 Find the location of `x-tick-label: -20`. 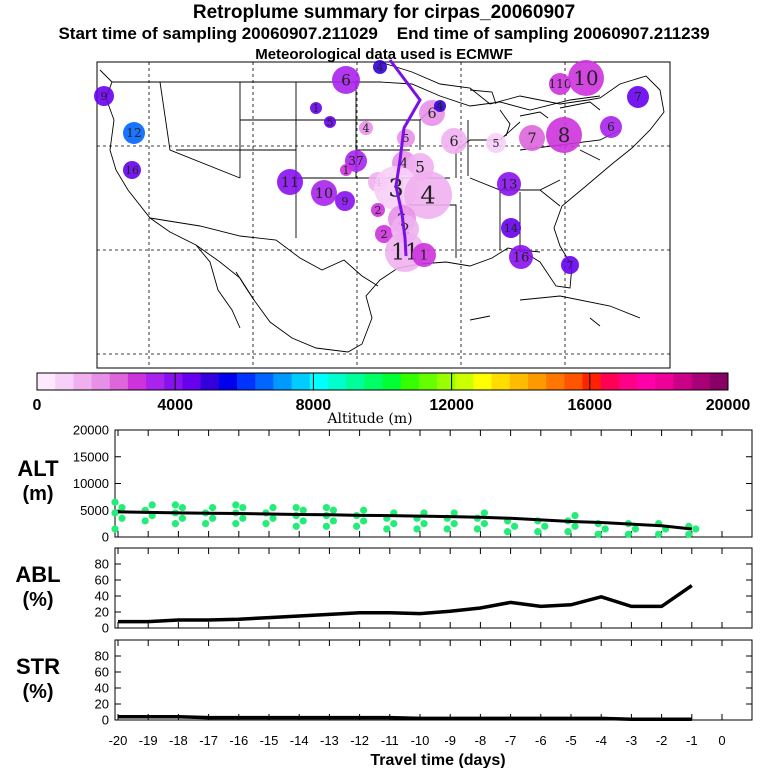

x-tick-label: -20 is located at coordinates (118, 740).